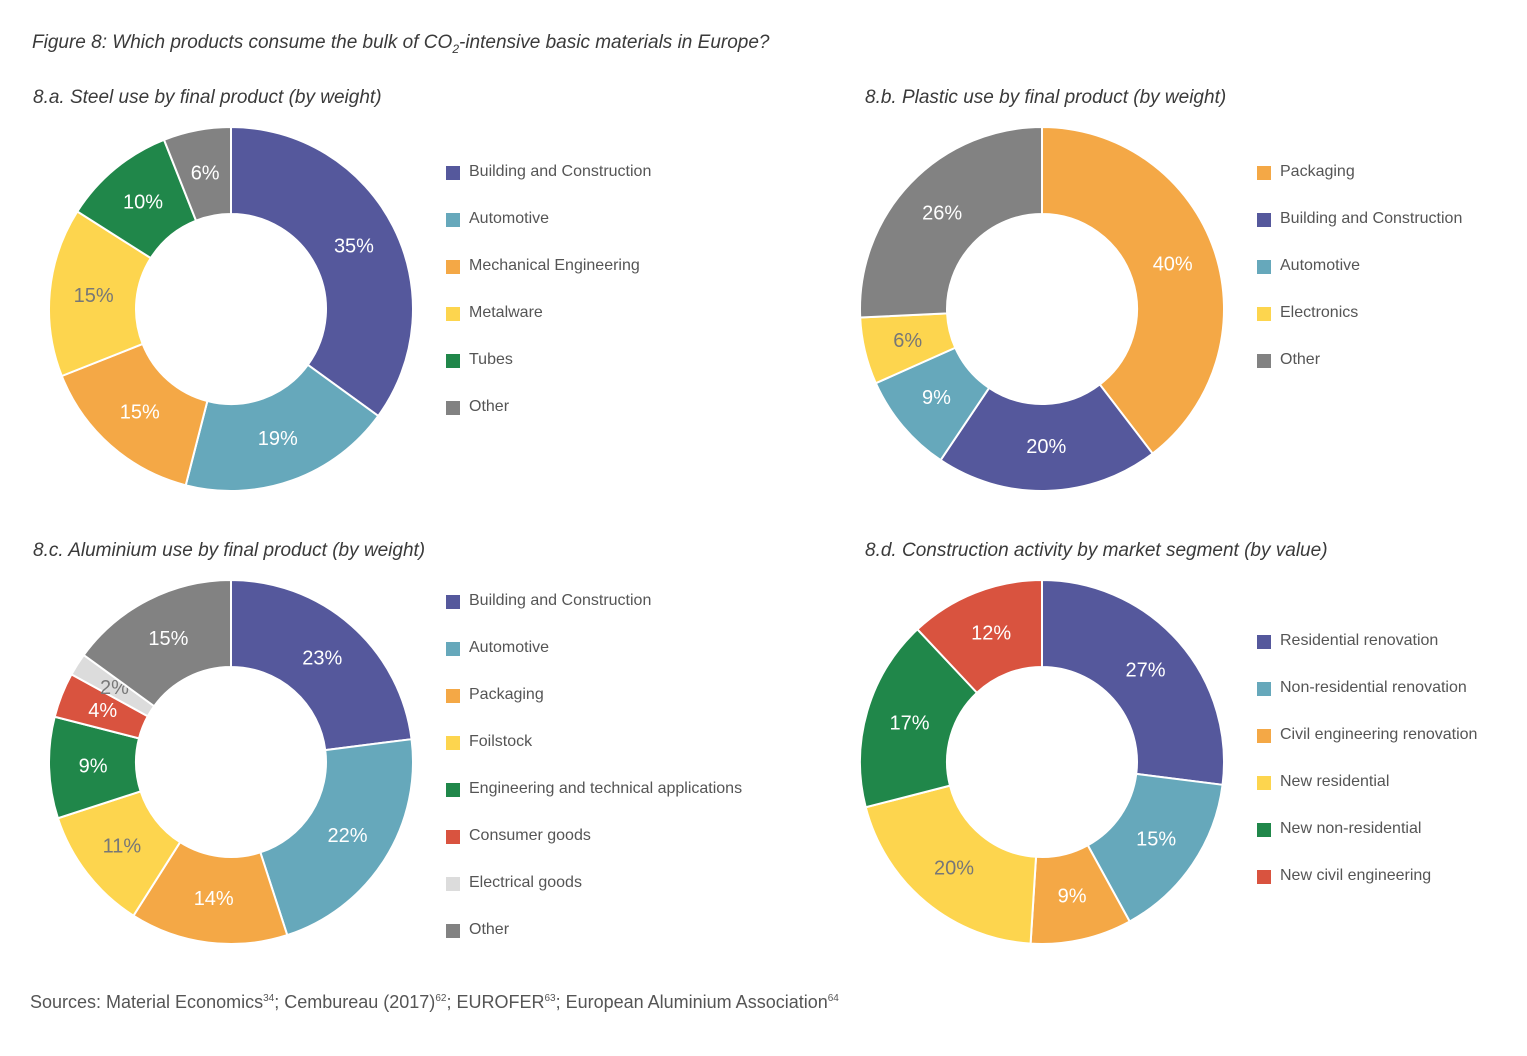  Describe the element at coordinates (691, 1002) in the screenshot. I see `source-european-aluminium-association: ; European Aluminium Association` at that location.